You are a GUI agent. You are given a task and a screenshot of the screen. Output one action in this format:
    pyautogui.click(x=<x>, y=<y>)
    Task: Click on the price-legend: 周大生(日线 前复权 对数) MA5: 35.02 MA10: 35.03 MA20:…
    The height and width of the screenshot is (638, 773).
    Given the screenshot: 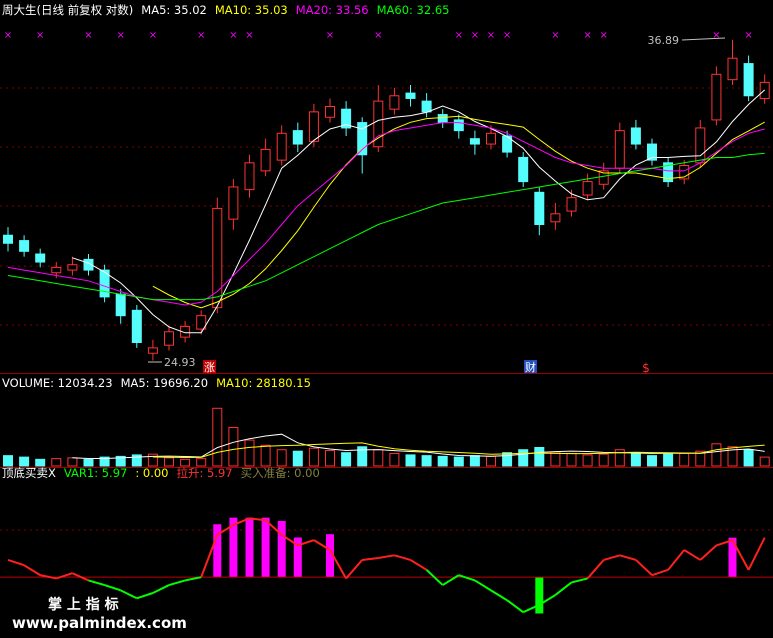 What is the action you would take?
    pyautogui.click(x=225, y=10)
    